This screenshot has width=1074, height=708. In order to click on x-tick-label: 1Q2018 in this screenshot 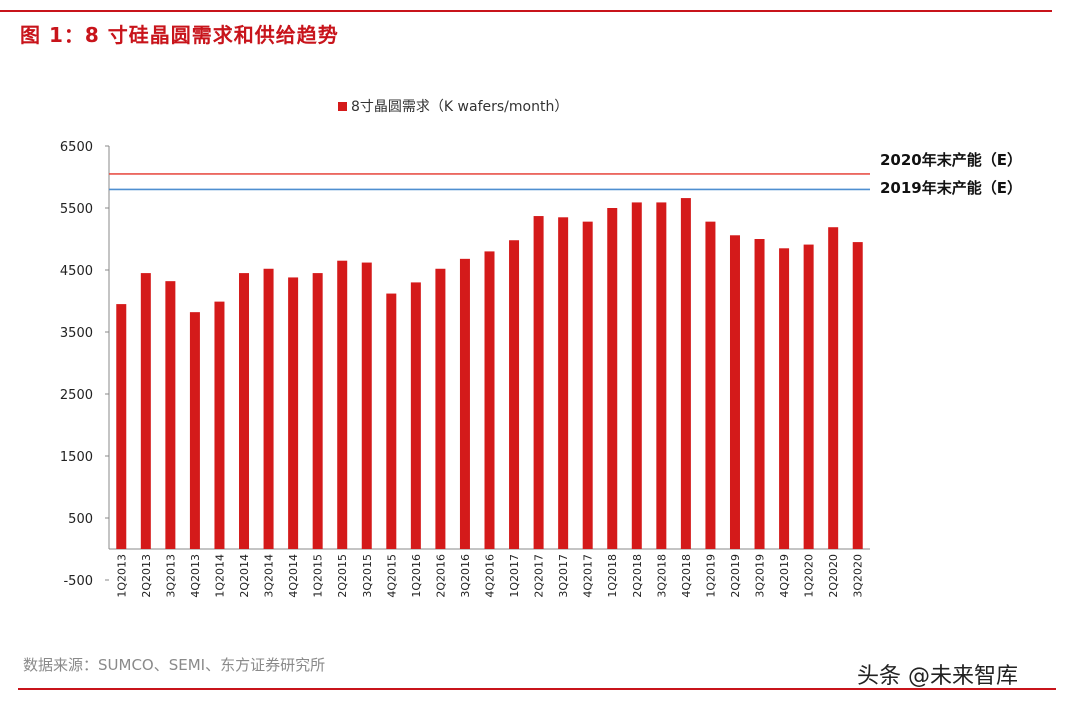, I will do `click(612, 576)`.